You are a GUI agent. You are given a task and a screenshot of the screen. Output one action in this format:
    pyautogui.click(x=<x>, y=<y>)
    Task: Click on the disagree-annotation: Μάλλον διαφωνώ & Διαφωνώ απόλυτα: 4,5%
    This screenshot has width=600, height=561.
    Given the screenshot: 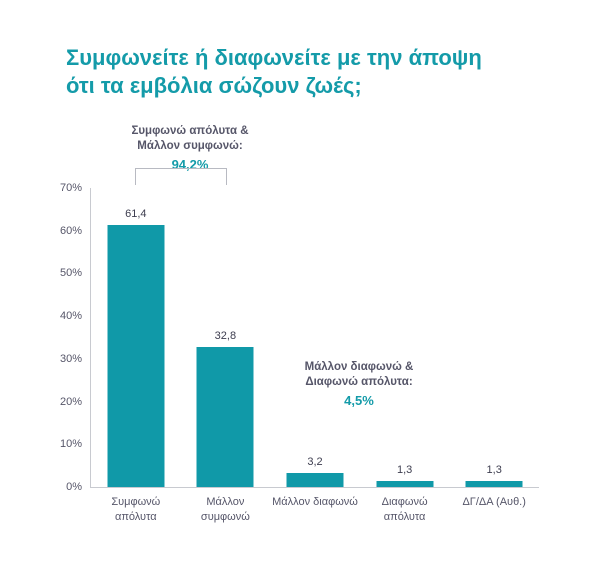 What is the action you would take?
    pyautogui.click(x=359, y=384)
    